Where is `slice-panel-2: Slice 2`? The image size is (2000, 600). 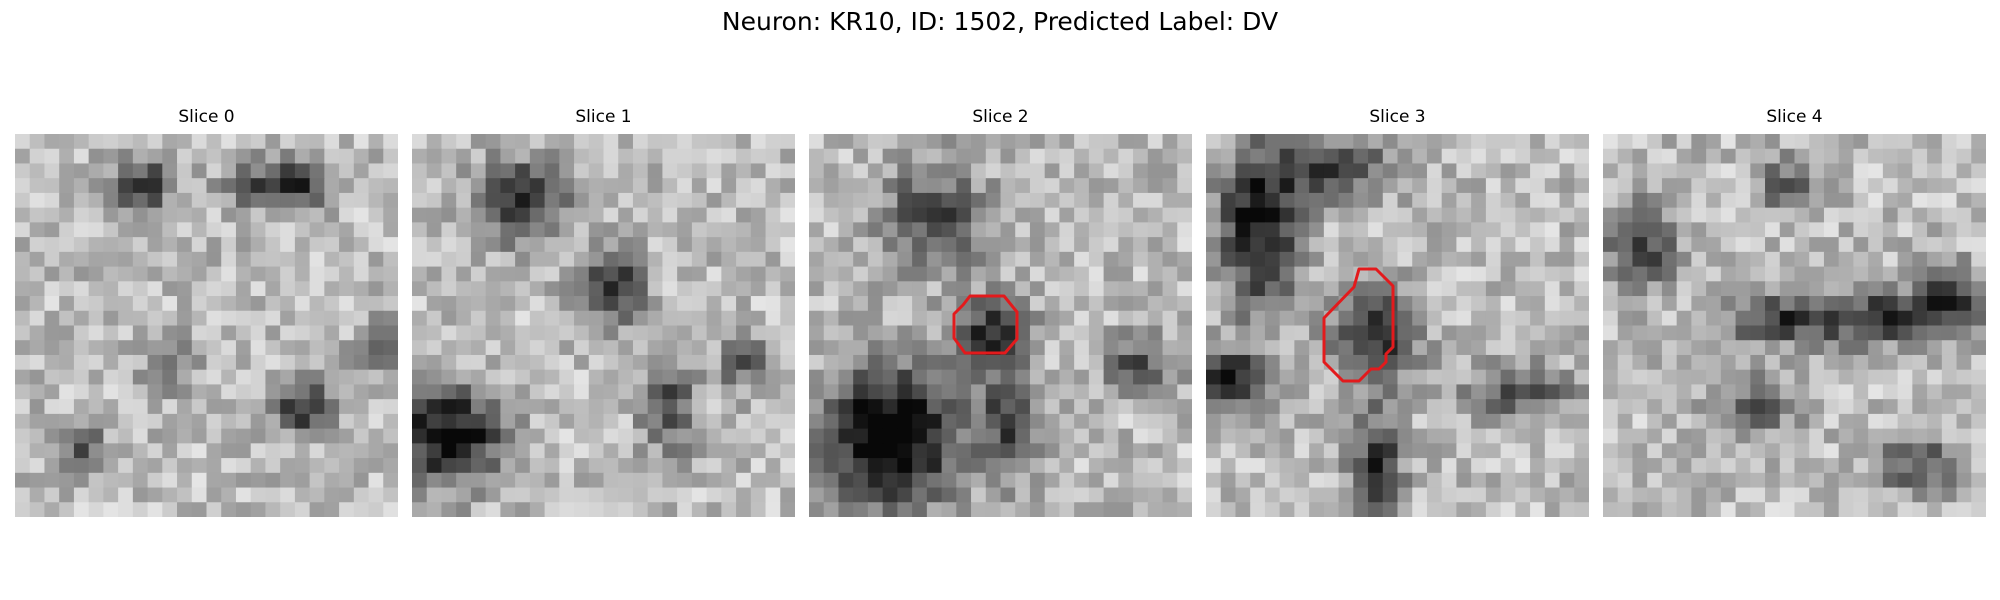 slice-panel-2: Slice 2 is located at coordinates (1000, 312).